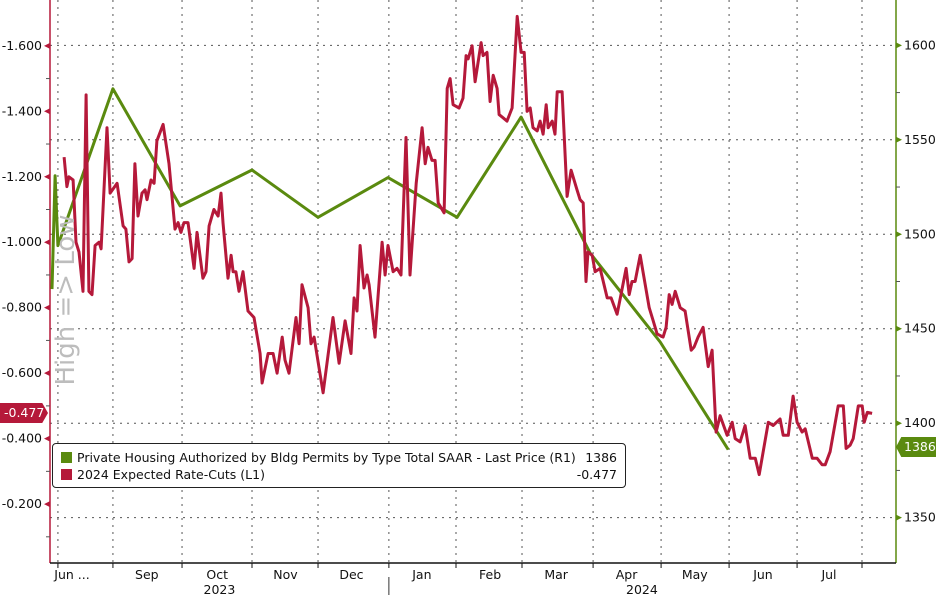 Image resolution: width=936 pixels, height=595 pixels. I want to click on right-tick-label: 1450, so click(920, 328).